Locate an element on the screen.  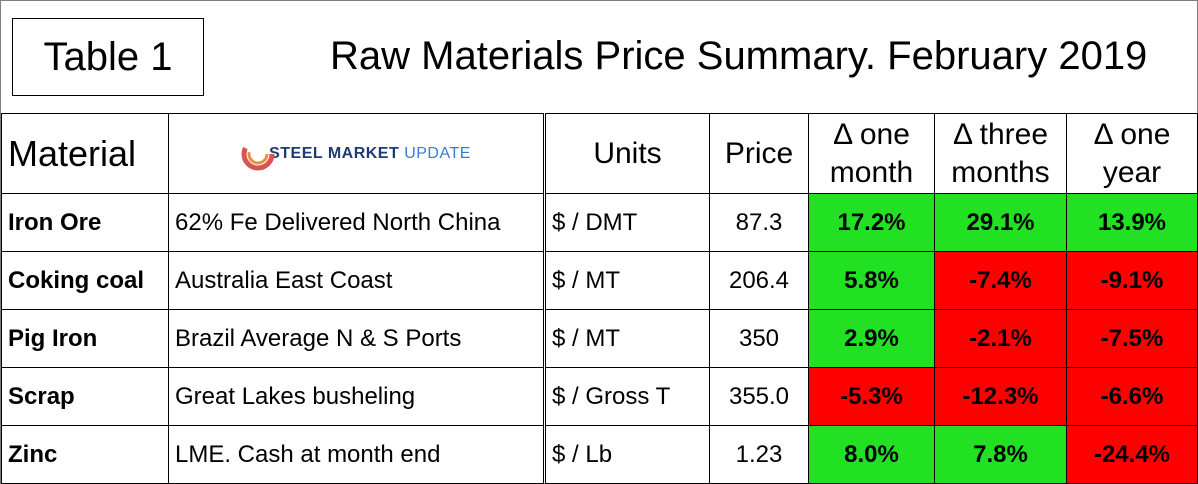
change-one-month-cell: 17.2% is located at coordinates (871, 222).